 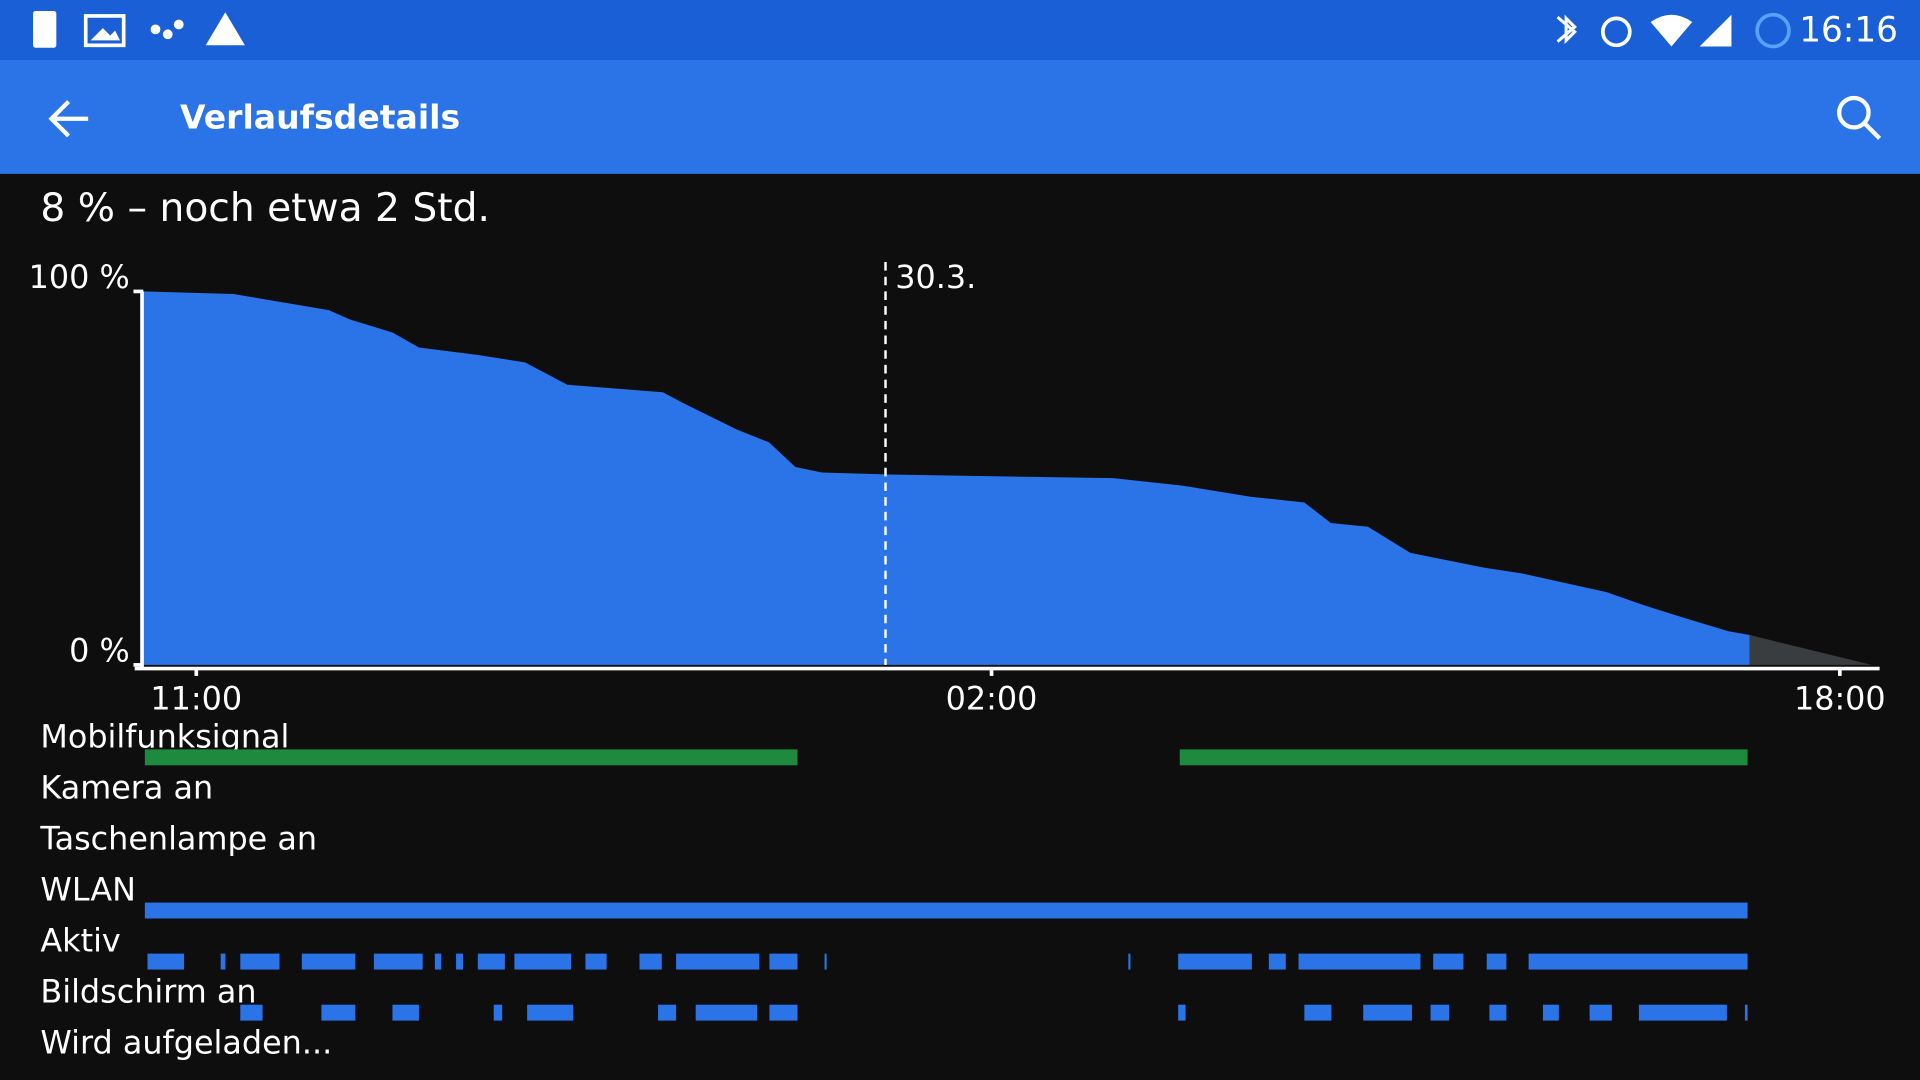 What do you see at coordinates (79, 277) in the screenshot?
I see `y-tick-label: 100 %` at bounding box center [79, 277].